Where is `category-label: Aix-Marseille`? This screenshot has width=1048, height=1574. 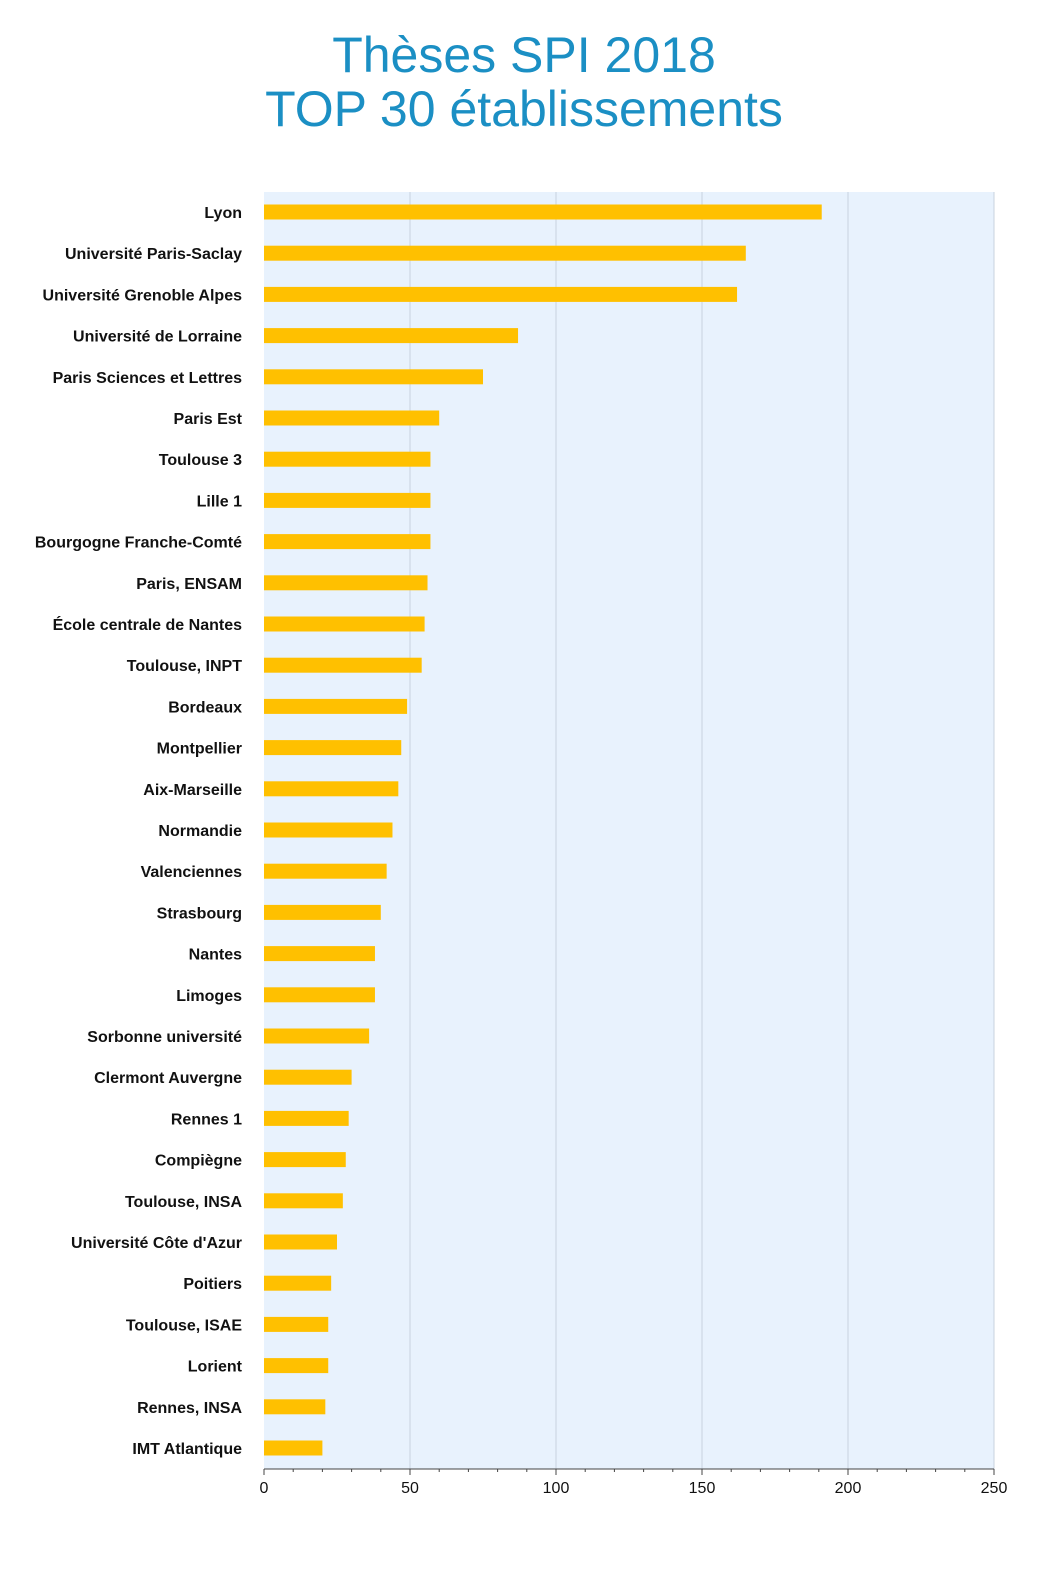 category-label: Aix-Marseille is located at coordinates (192, 790).